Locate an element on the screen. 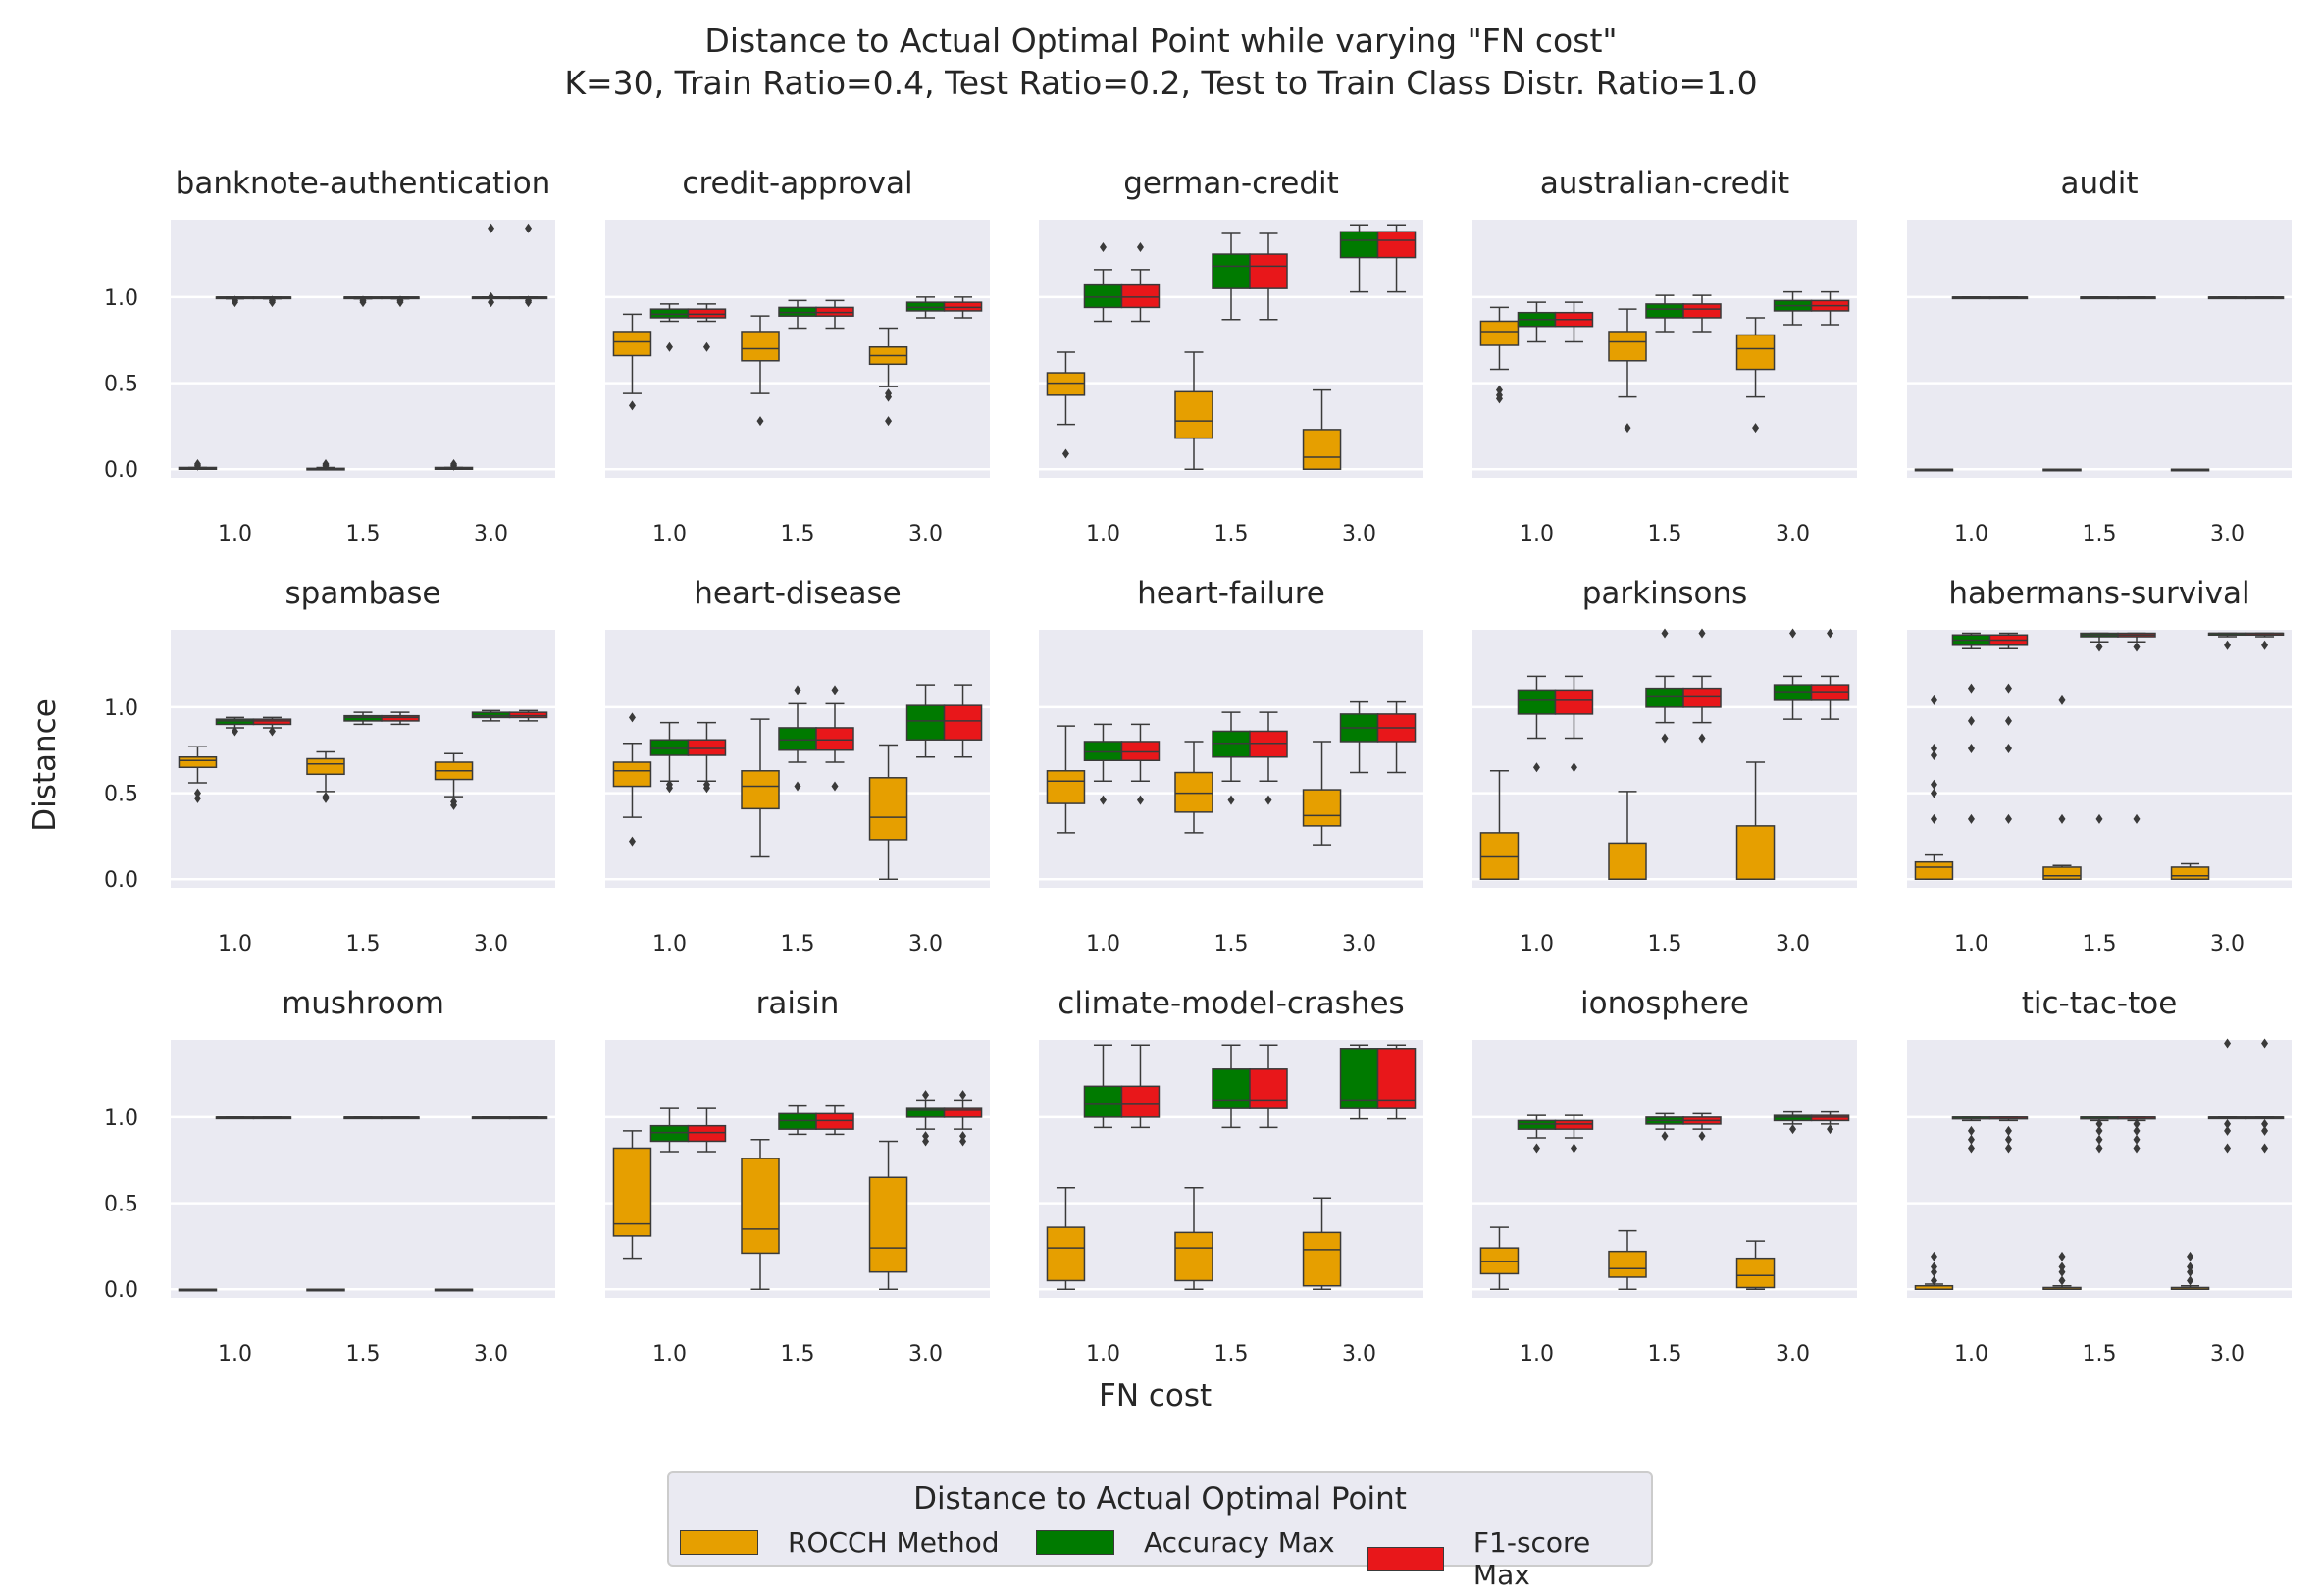 Image resolution: width=2322 pixels, height=1596 pixels. legend-item-rocch: ROCCH Method is located at coordinates (840, 1542).